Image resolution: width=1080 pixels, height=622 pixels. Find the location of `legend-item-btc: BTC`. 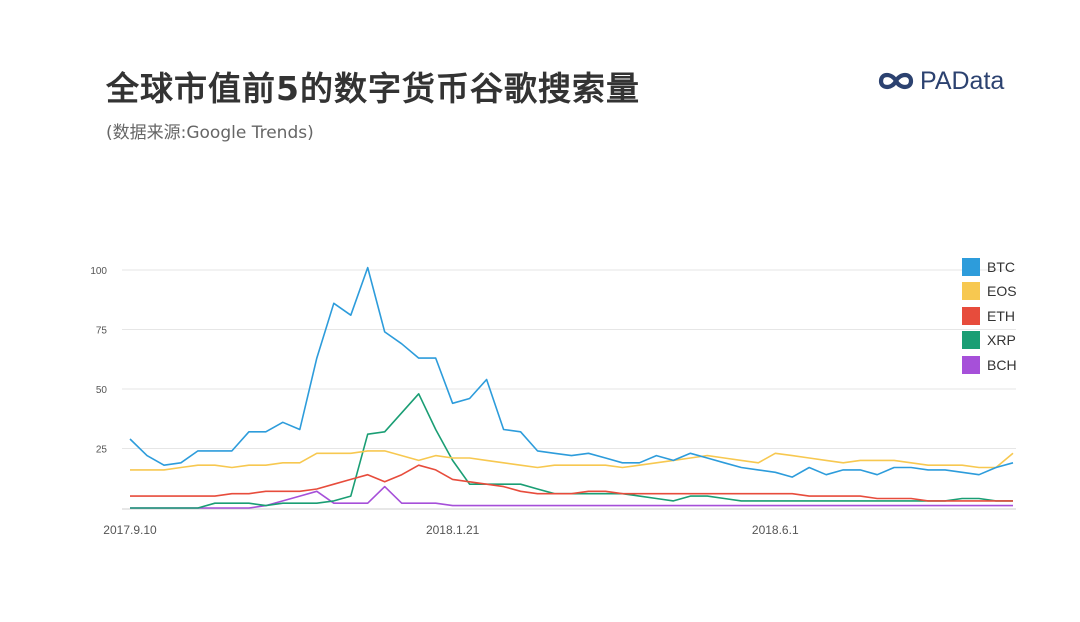

legend-item-btc: BTC is located at coordinates (989, 266).